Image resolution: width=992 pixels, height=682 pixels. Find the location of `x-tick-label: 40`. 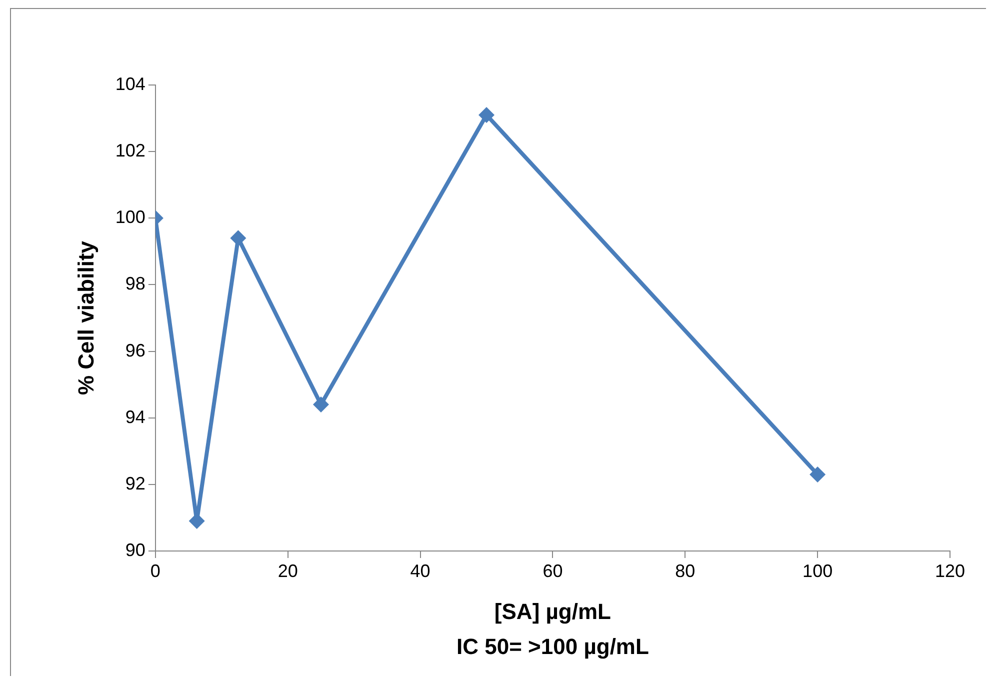

x-tick-label: 40 is located at coordinates (420, 570).